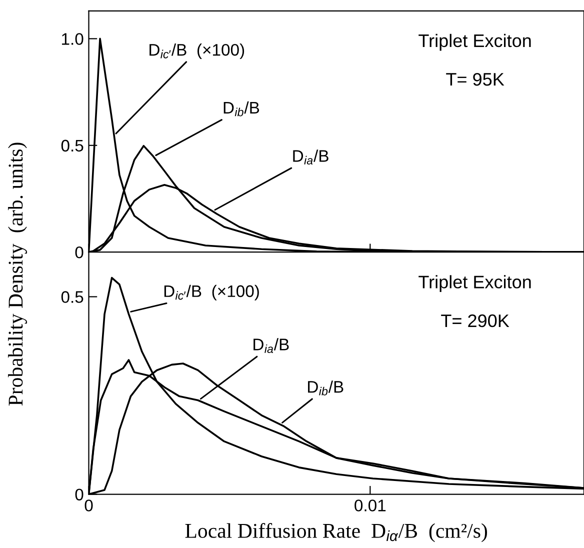  What do you see at coordinates (73, 39) in the screenshot?
I see `y-tick-label: 1.0` at bounding box center [73, 39].